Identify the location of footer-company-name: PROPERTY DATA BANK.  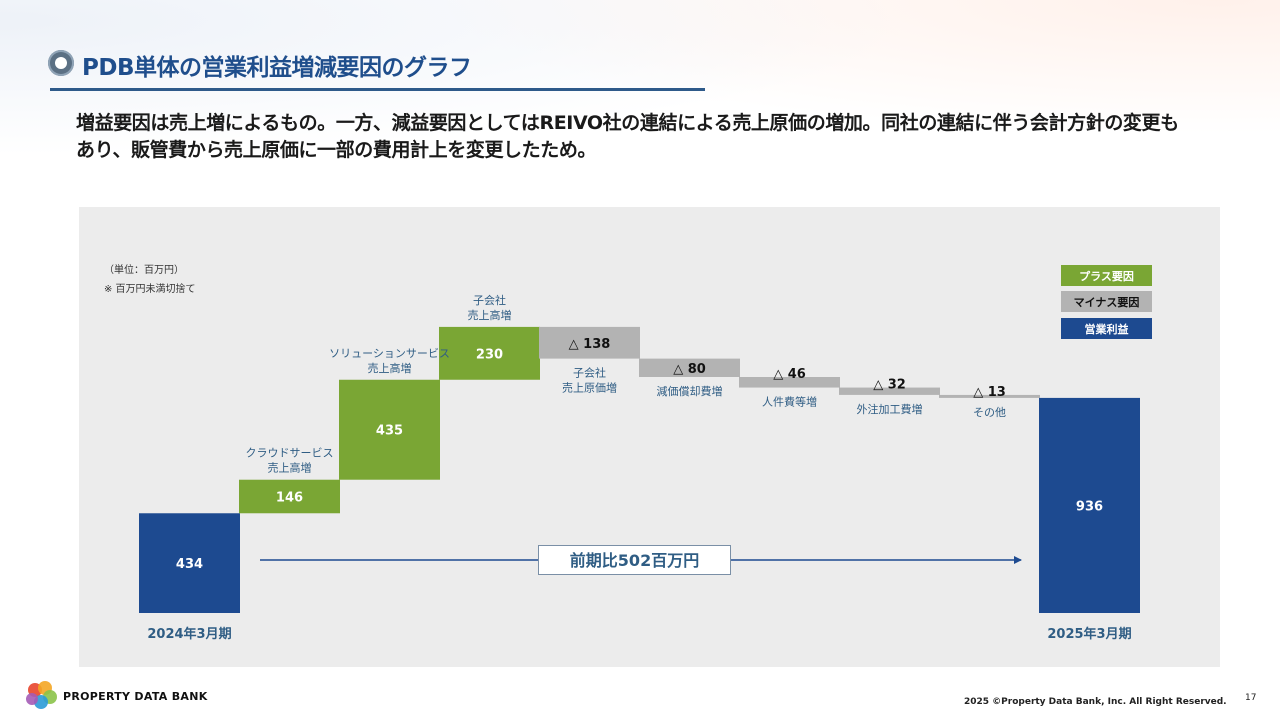
(135, 696).